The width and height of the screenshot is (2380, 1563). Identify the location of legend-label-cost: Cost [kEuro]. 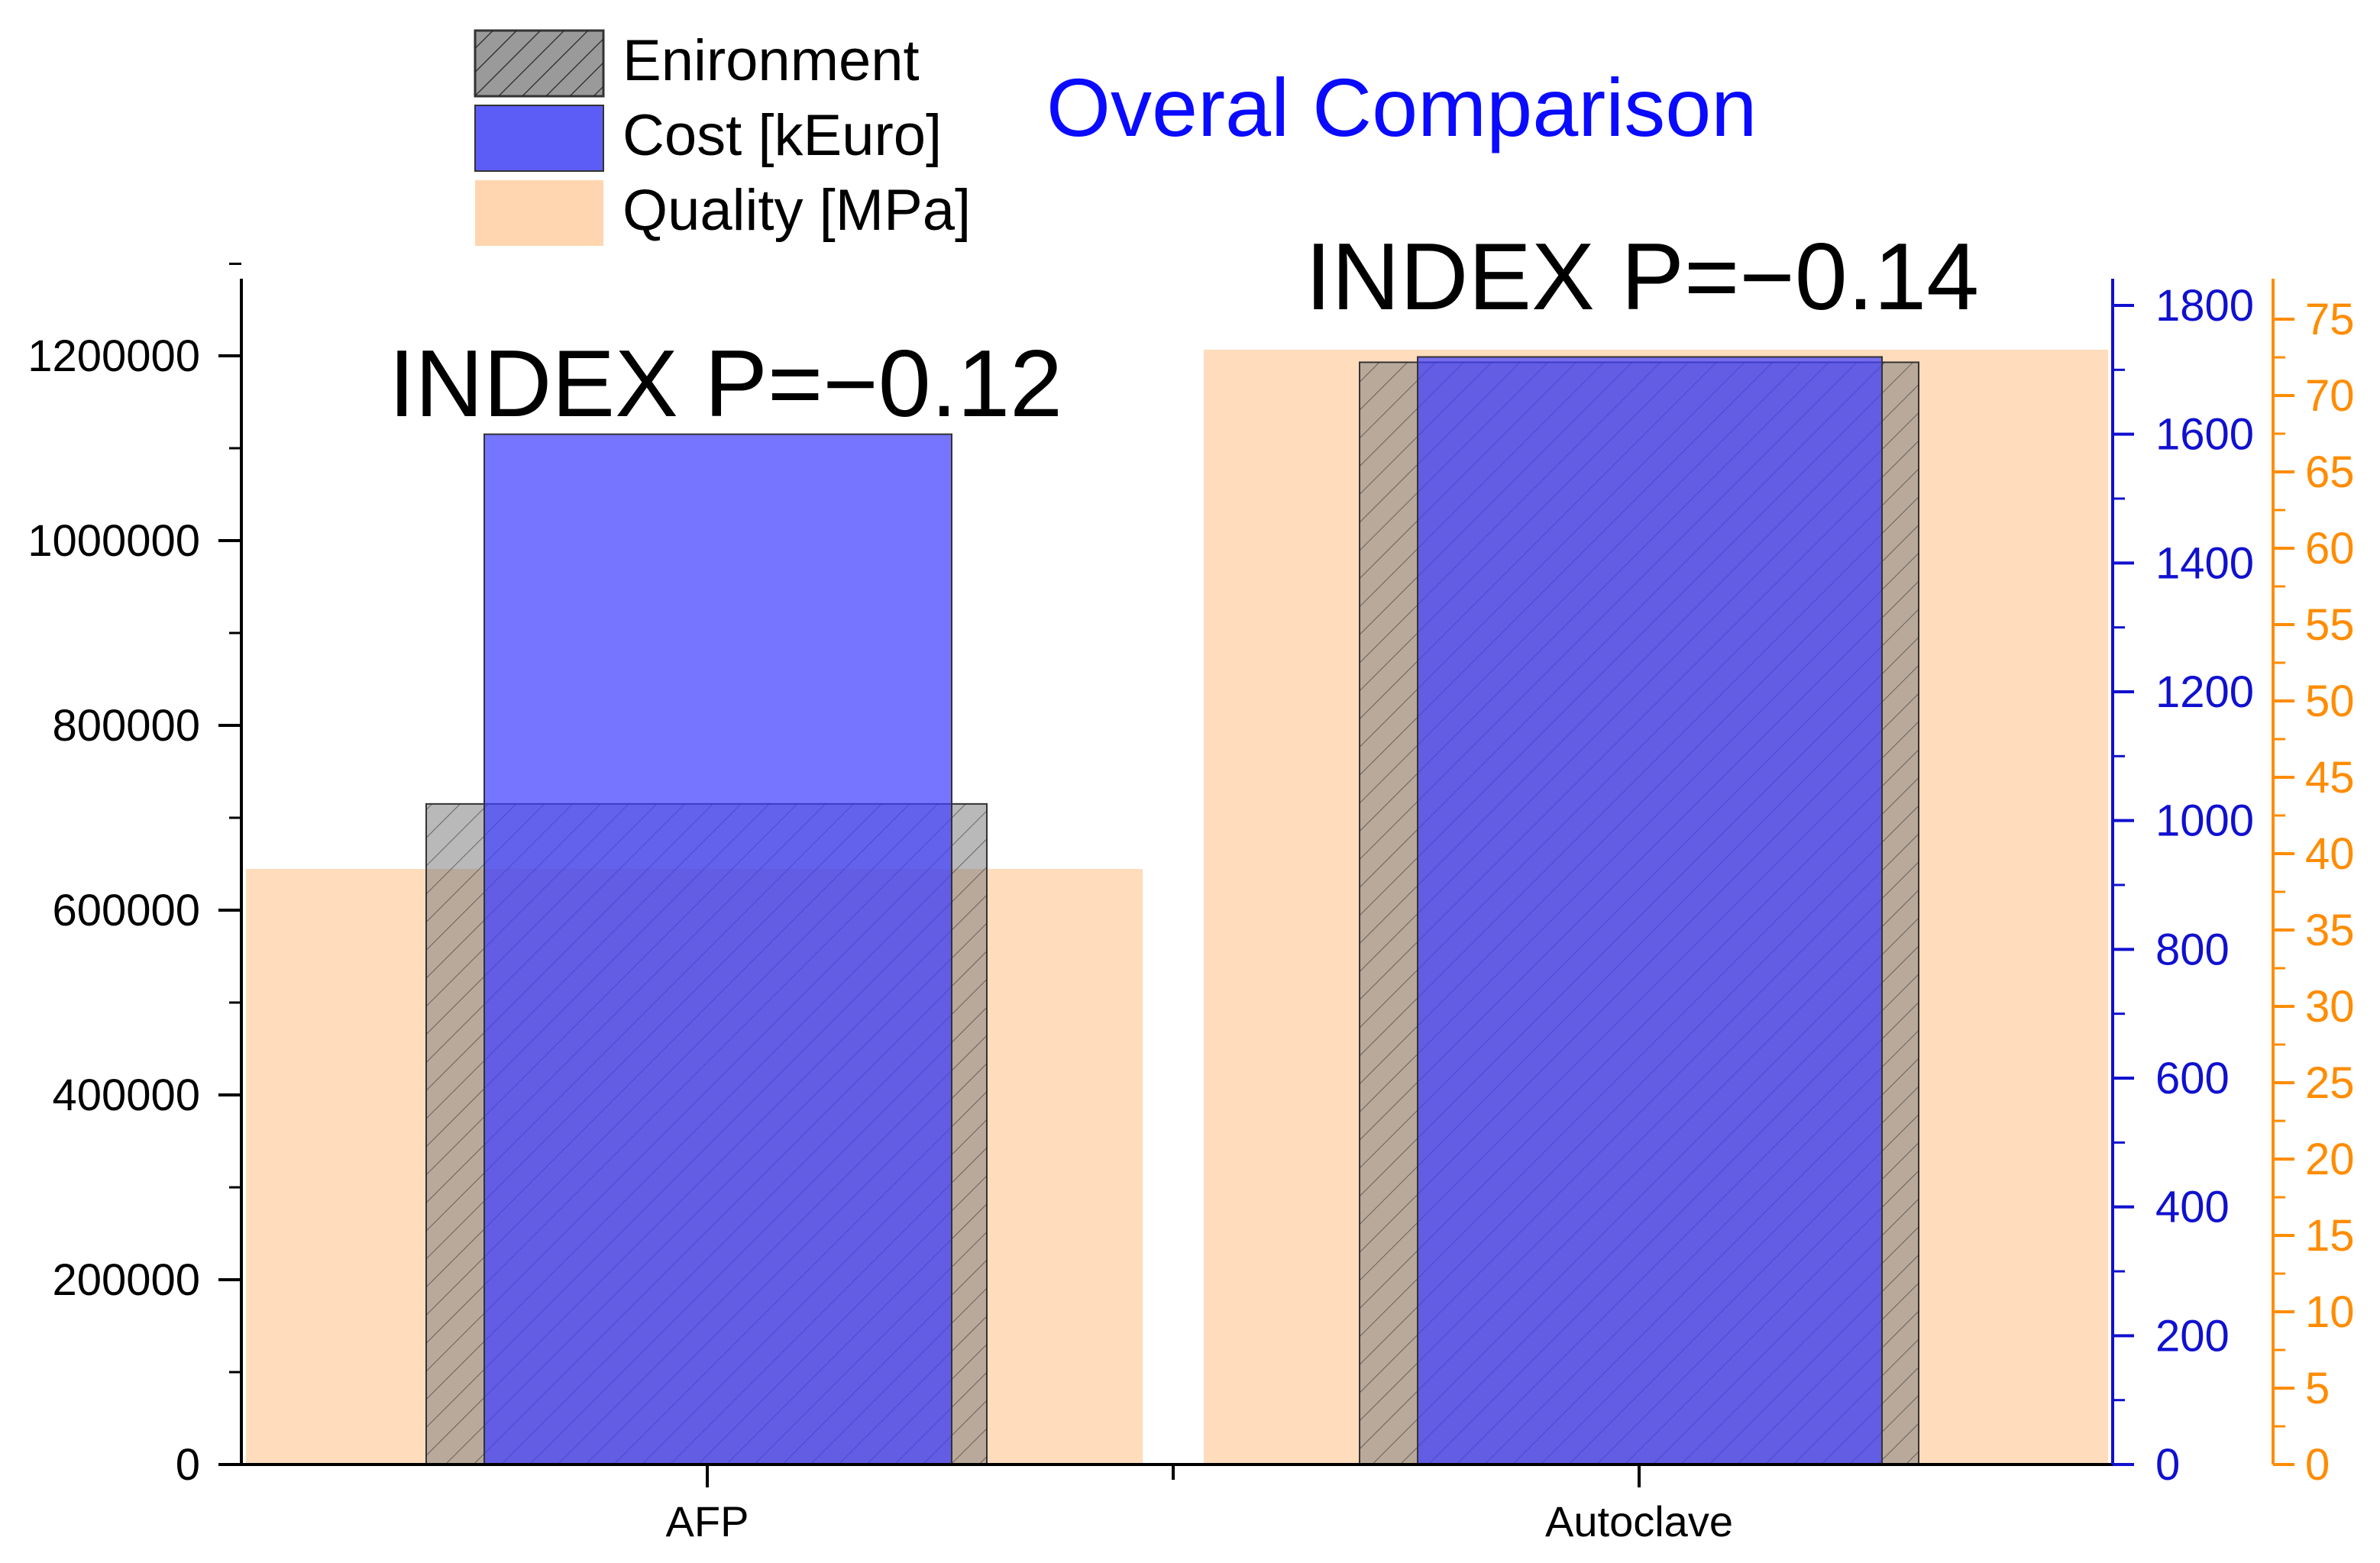
(782, 135).